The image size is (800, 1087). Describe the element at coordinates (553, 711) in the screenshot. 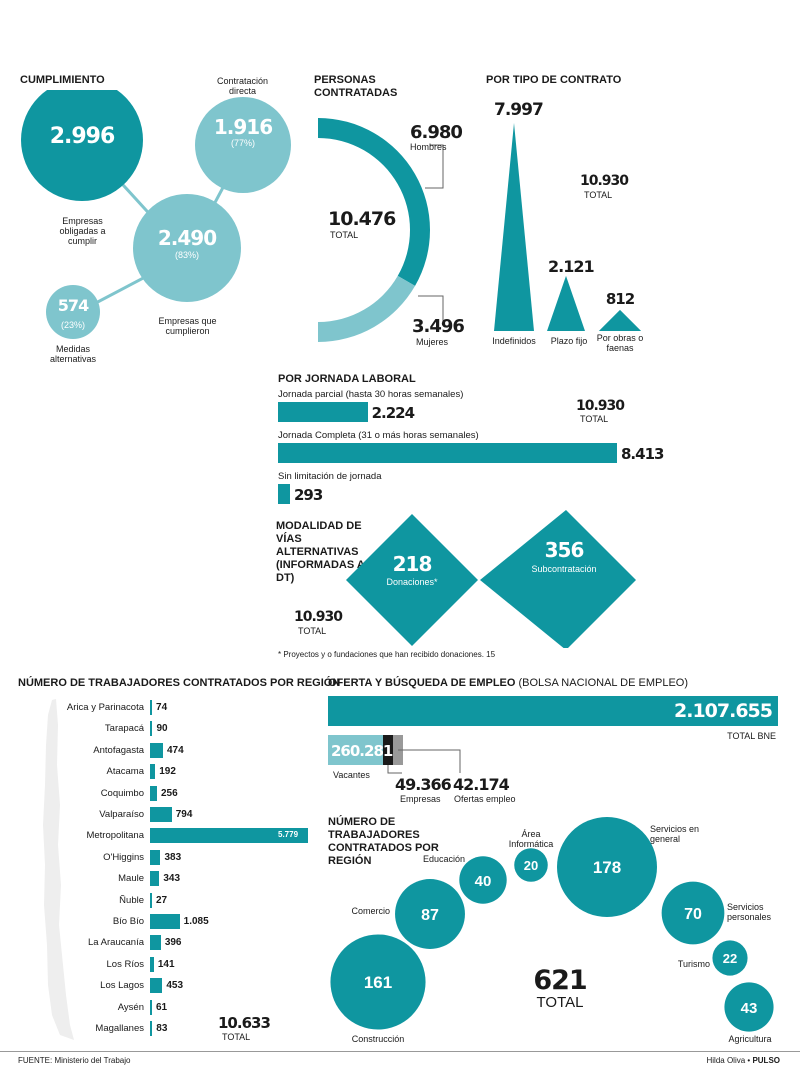

I see `bne-total-bar` at that location.